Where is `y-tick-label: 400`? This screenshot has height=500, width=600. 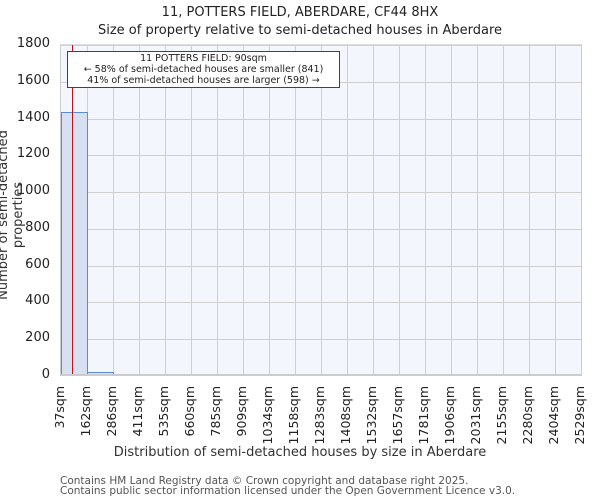
y-tick-label: 400 is located at coordinates (37, 301).